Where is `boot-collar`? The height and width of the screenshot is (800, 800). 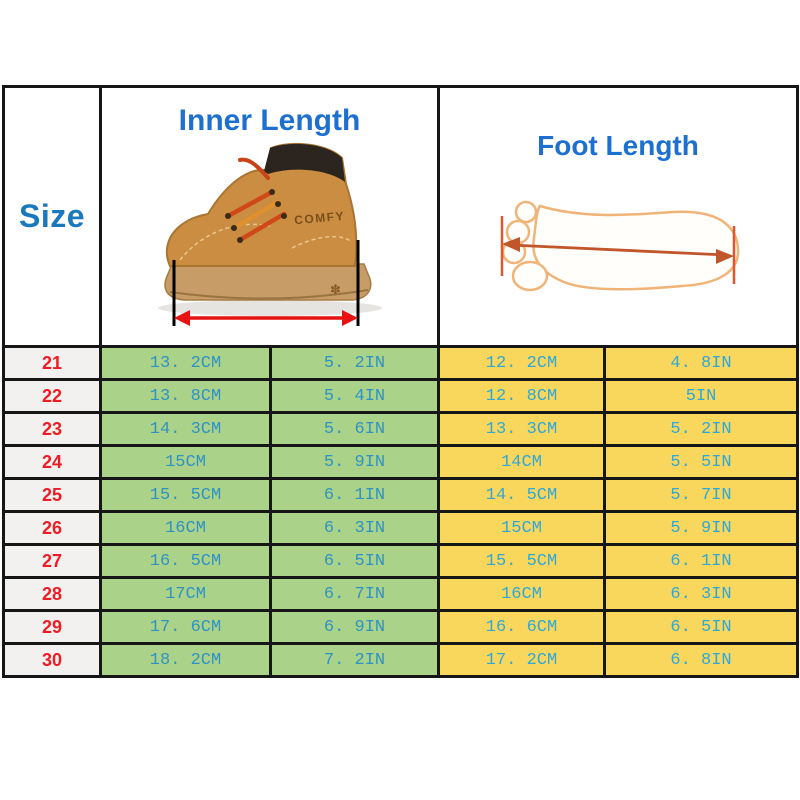
boot-collar is located at coordinates (304, 162).